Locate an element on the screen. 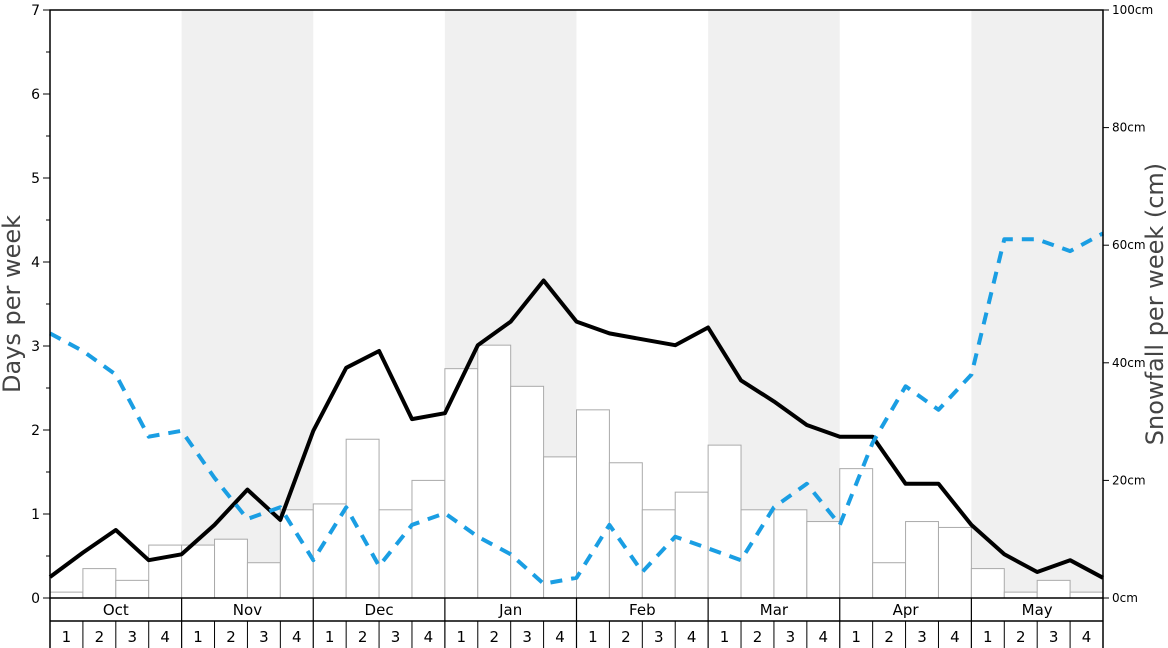 This screenshot has height=648, width=1168. left-tick-label: 4 is located at coordinates (35, 263).